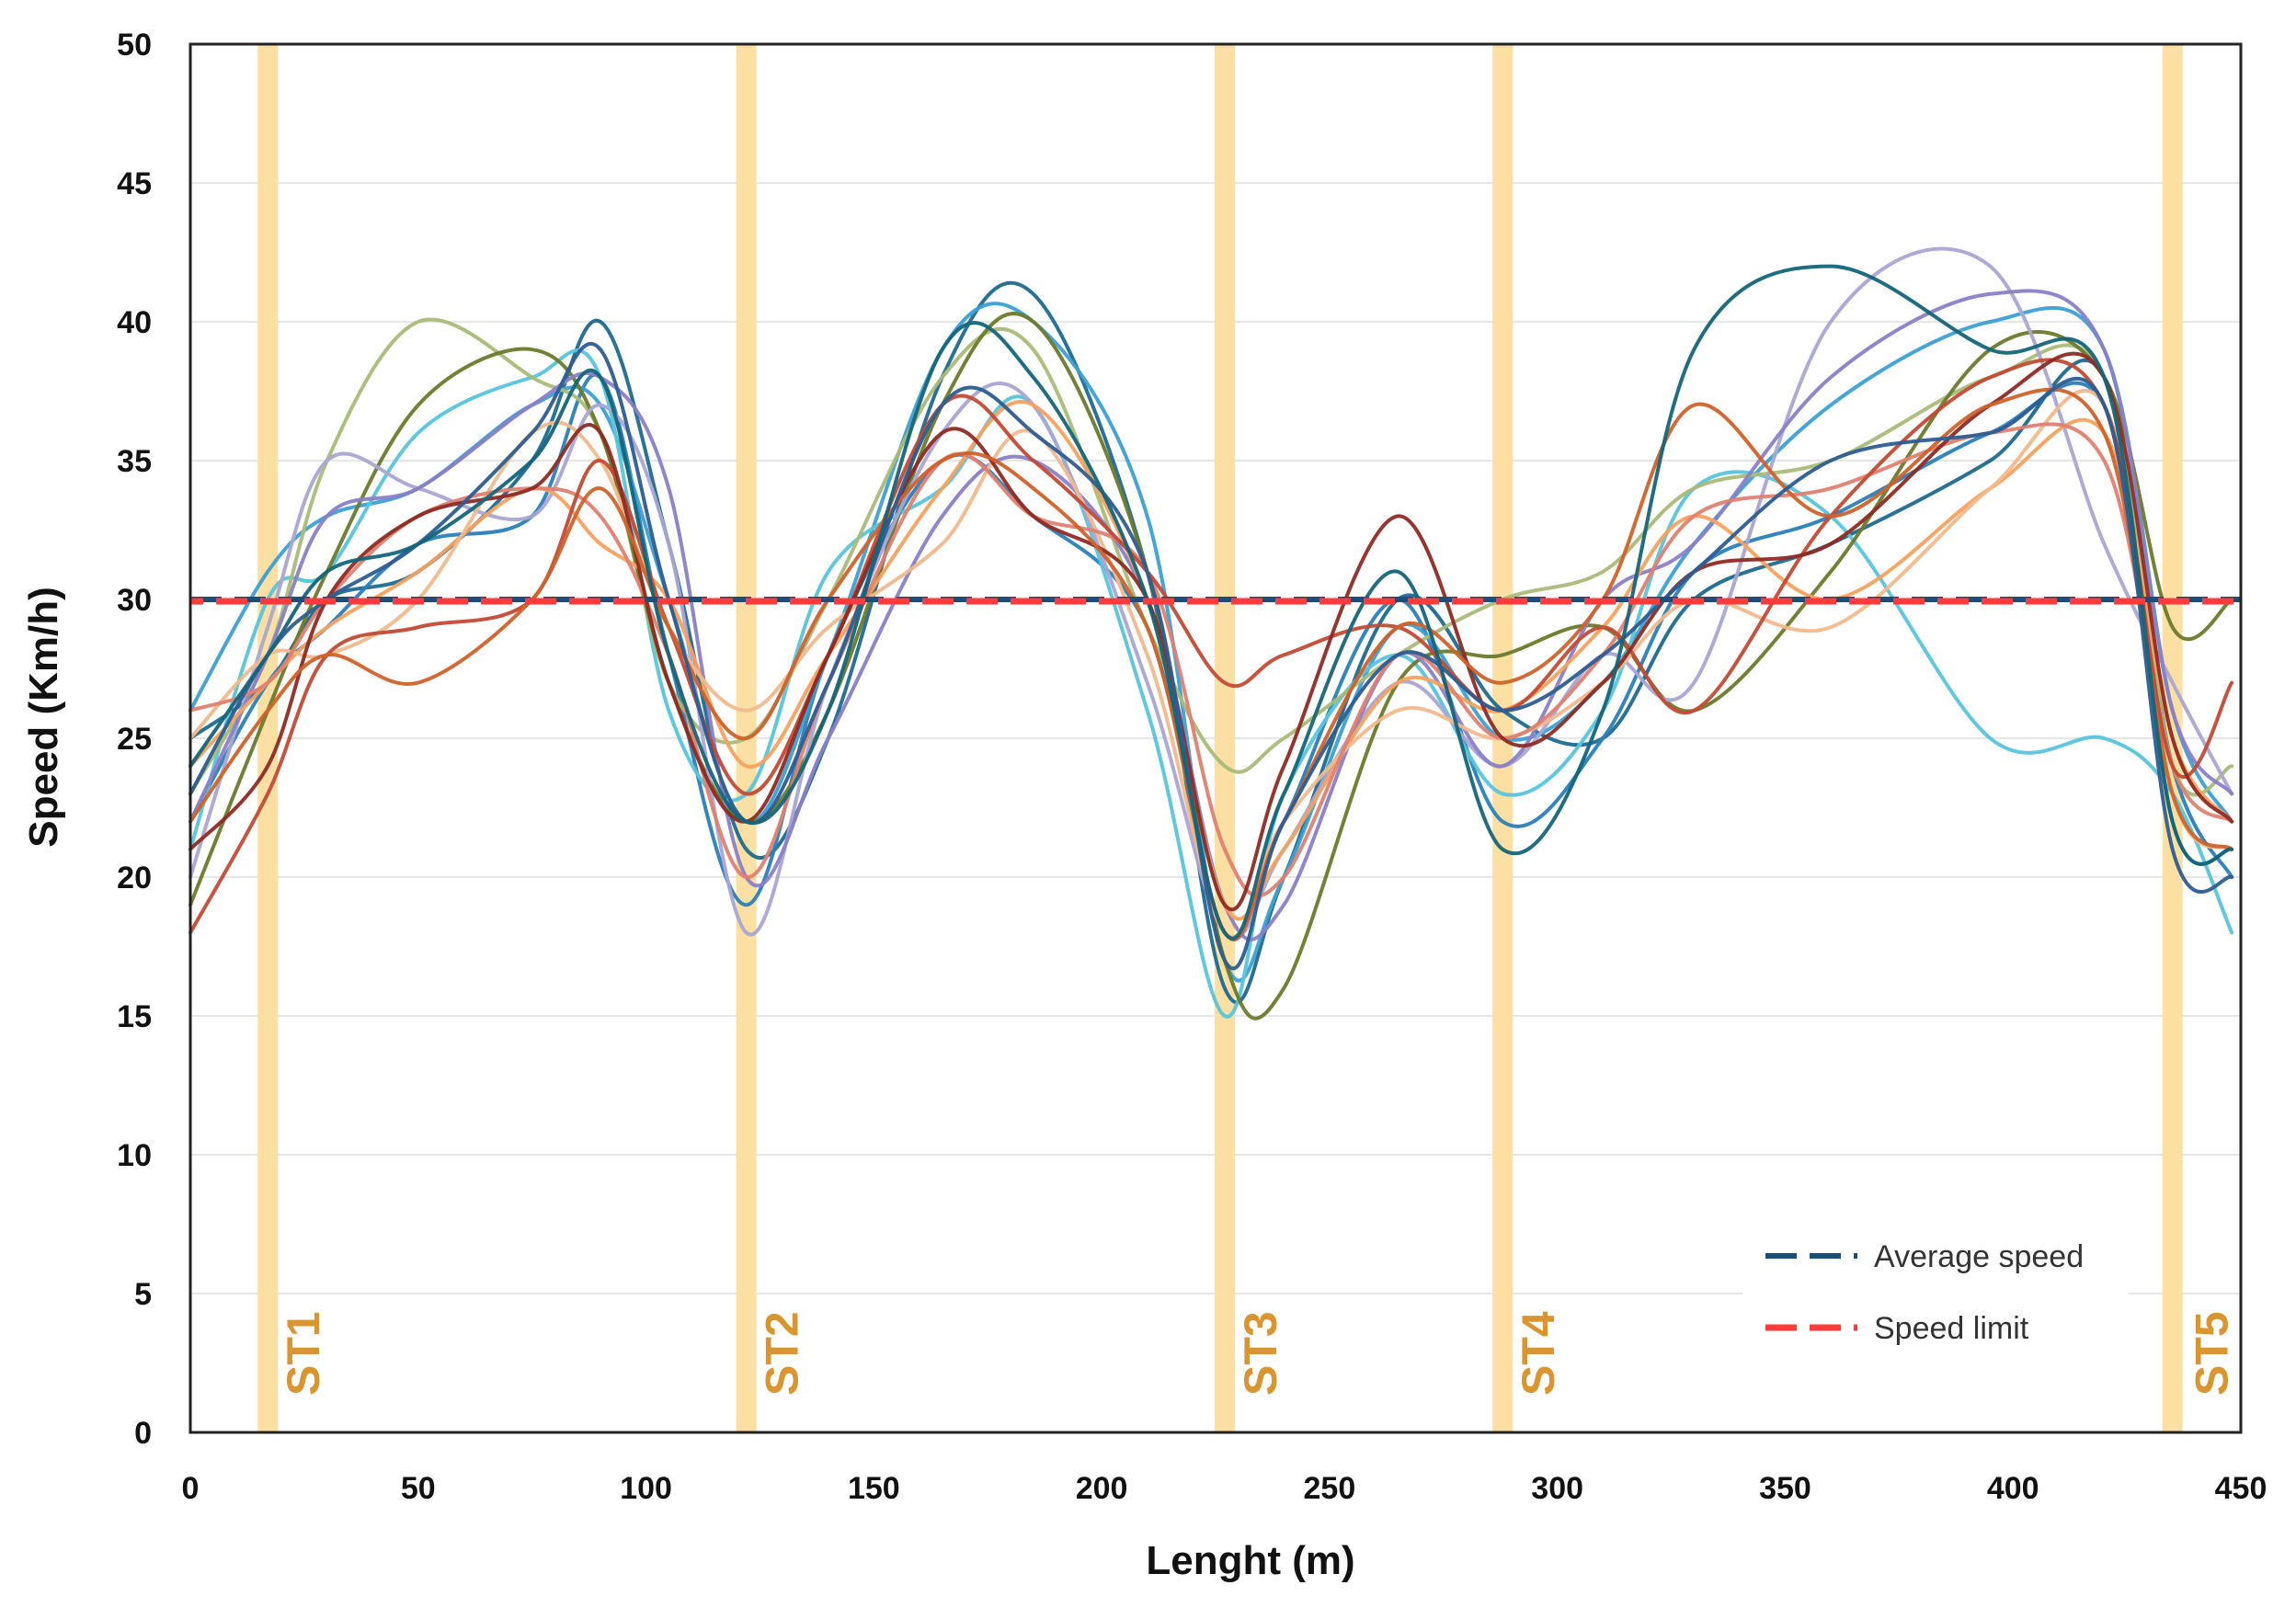 The width and height of the screenshot is (2296, 1608). Describe the element at coordinates (1951, 1328) in the screenshot. I see `legend-speed-limit-label: Speed limit` at that location.